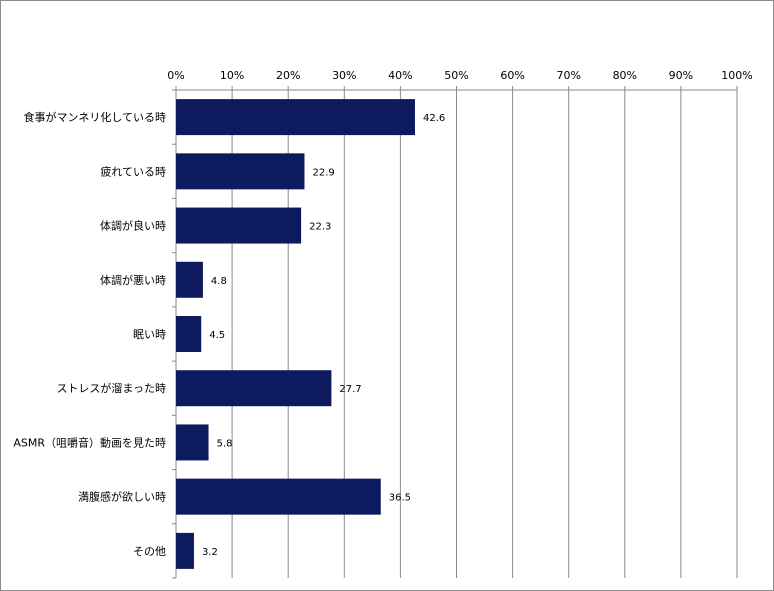 This screenshot has width=774, height=591. Describe the element at coordinates (225, 443) in the screenshot. I see `data-label: 5.8` at that location.